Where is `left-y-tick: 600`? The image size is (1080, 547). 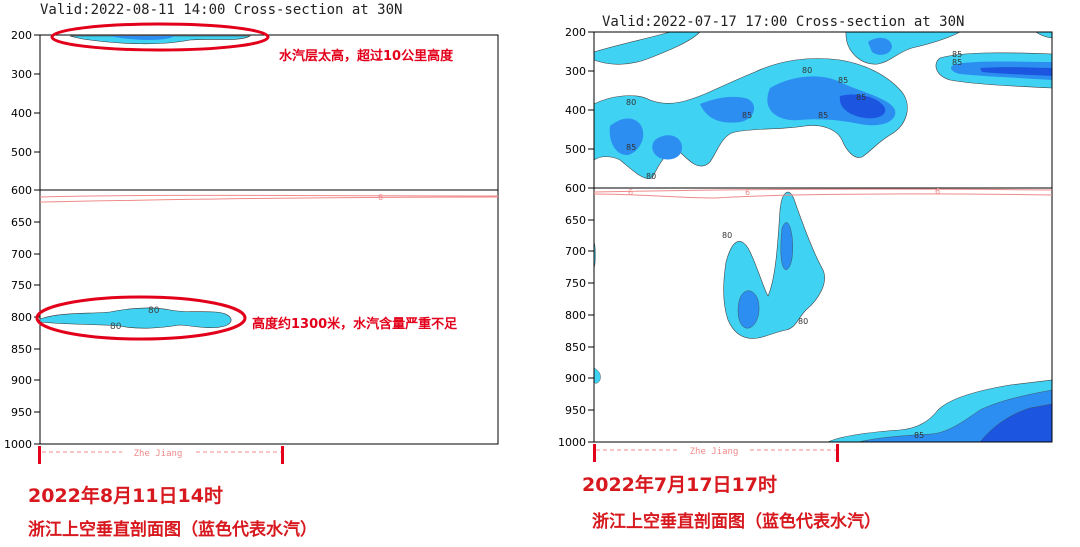
left-y-tick: 600 is located at coordinates (21, 190).